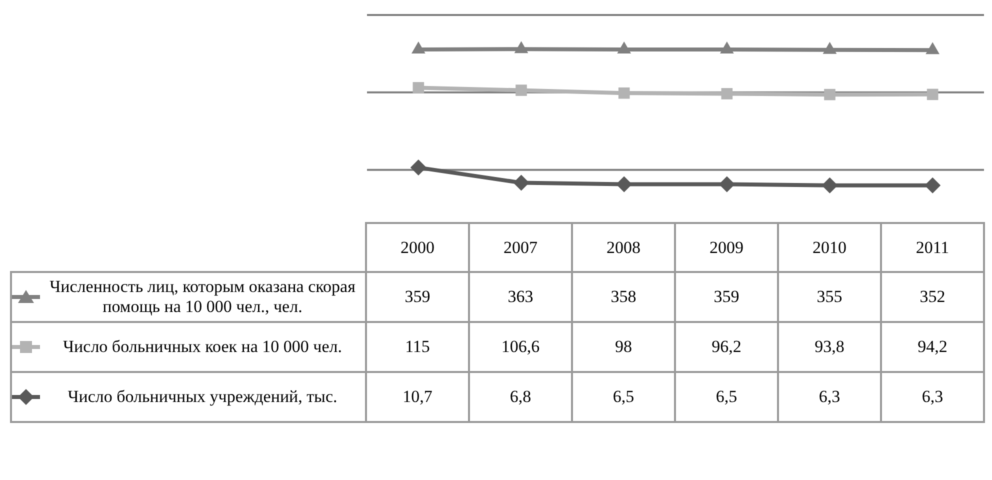  I want to click on data-label: 94,2, so click(932, 347).